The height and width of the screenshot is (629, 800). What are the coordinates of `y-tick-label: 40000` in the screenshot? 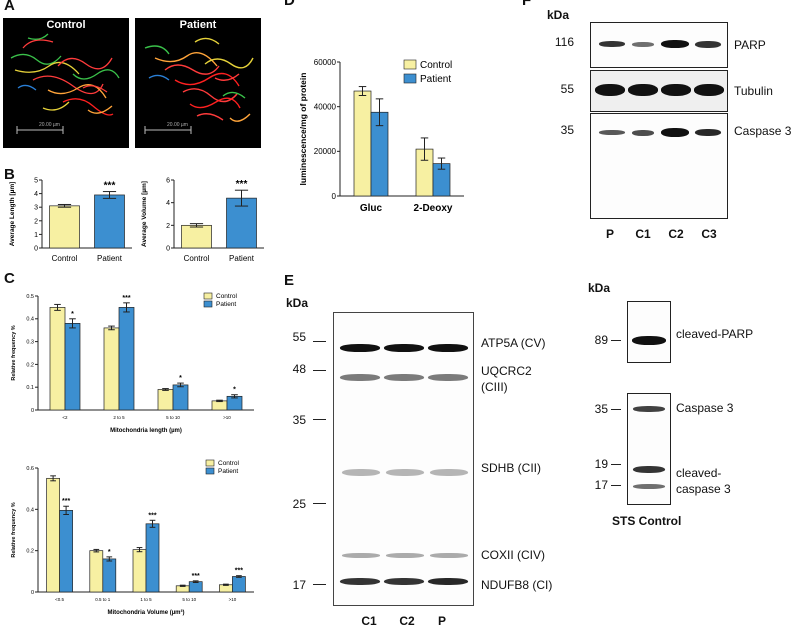 It's located at (325, 106).